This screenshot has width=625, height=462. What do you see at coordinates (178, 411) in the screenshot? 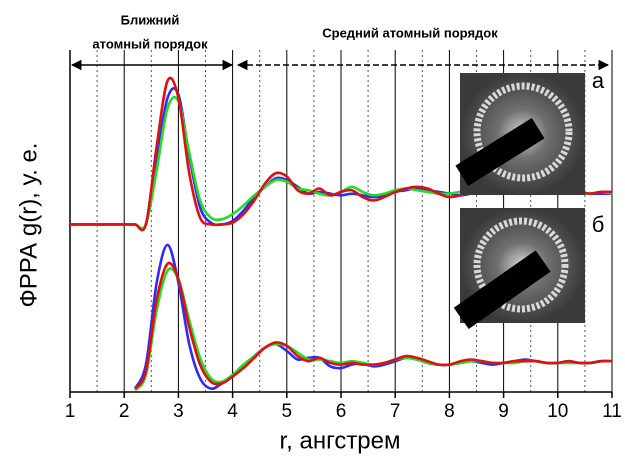
I see `x-tick-label: 3` at bounding box center [178, 411].